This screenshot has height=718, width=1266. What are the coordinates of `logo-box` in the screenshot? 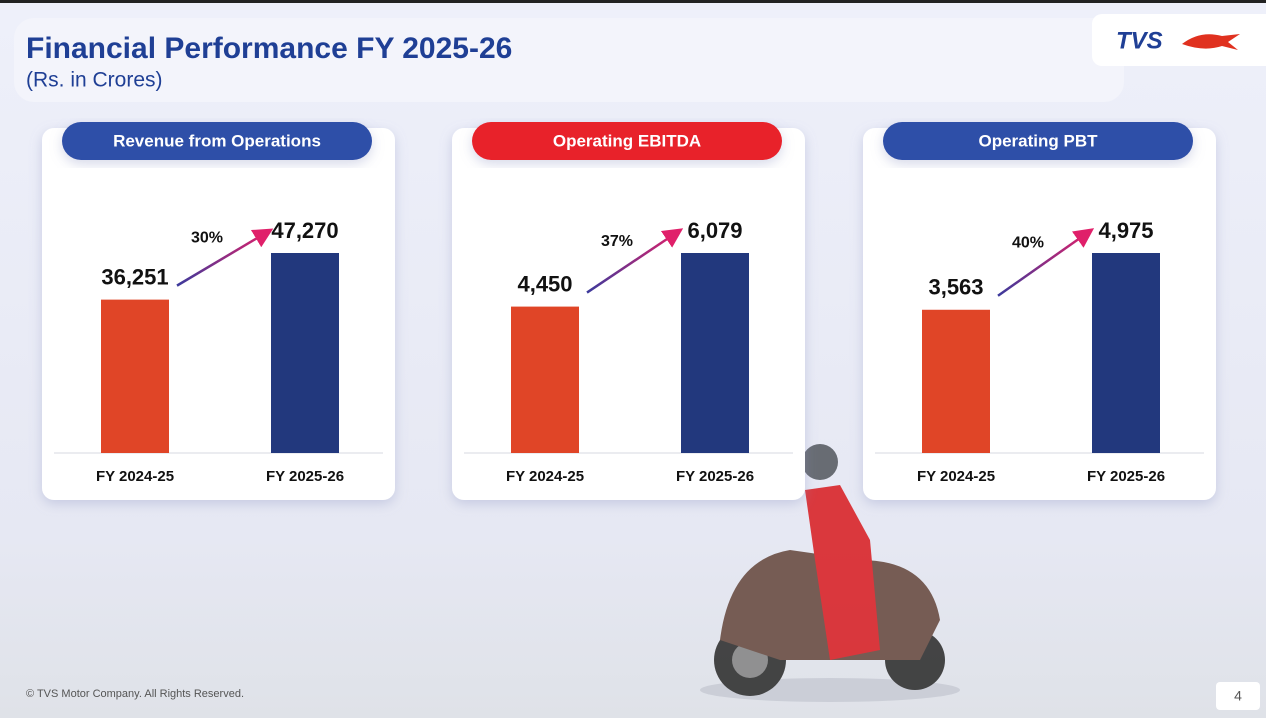 It's located at (1179, 40).